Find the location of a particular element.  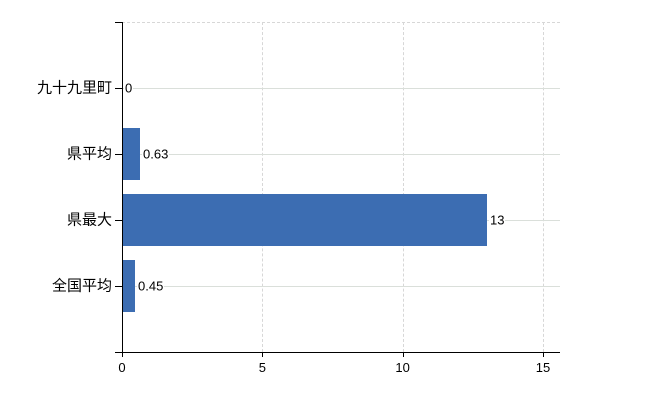

value-label: 0.63 is located at coordinates (156, 154).